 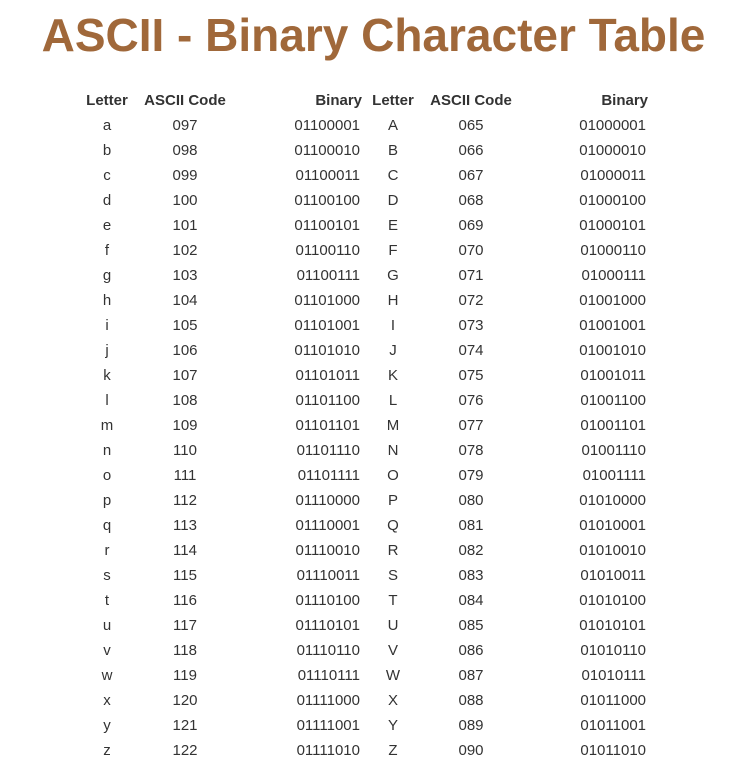 What do you see at coordinates (362, 375) in the screenshot?
I see `table-row: k 107 01101011 K 075 01001011` at bounding box center [362, 375].